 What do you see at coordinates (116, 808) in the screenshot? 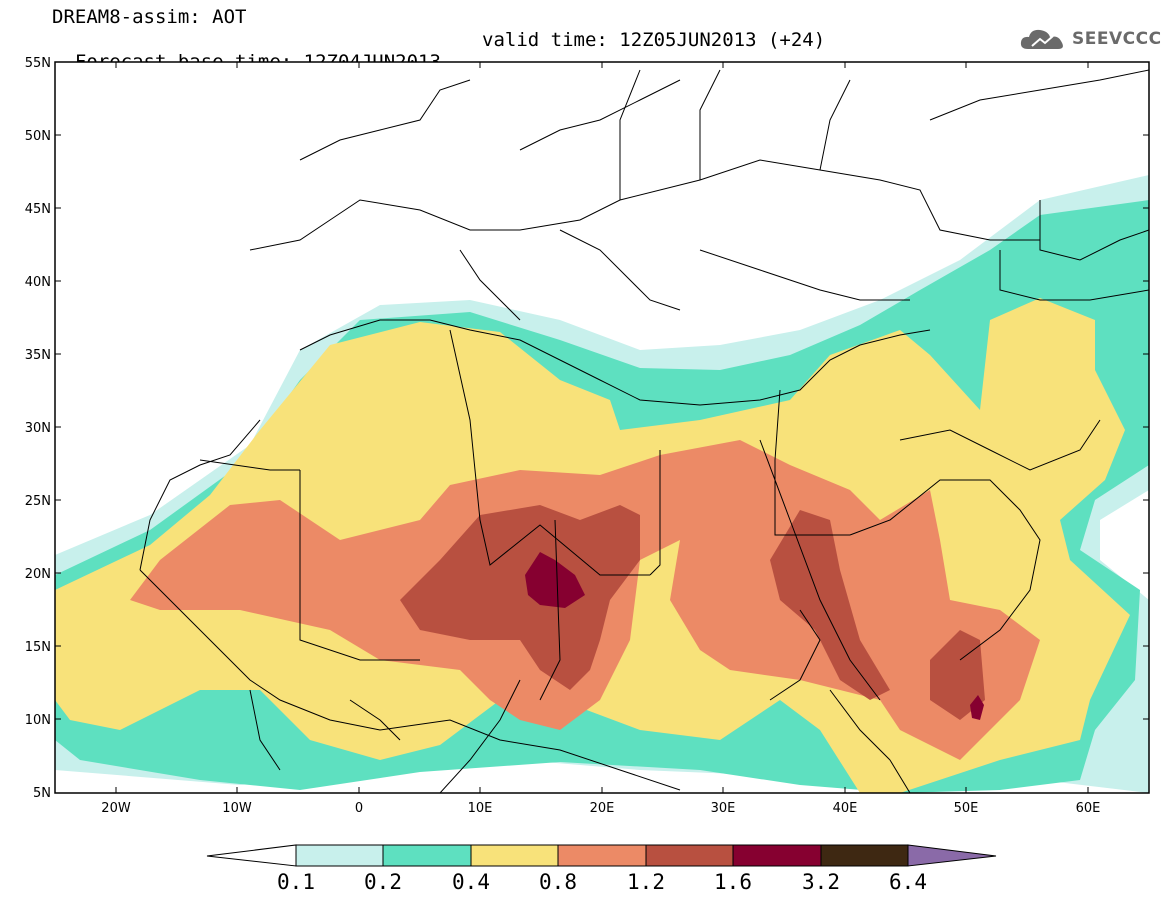
I see `lon-label: 20W` at bounding box center [116, 808].